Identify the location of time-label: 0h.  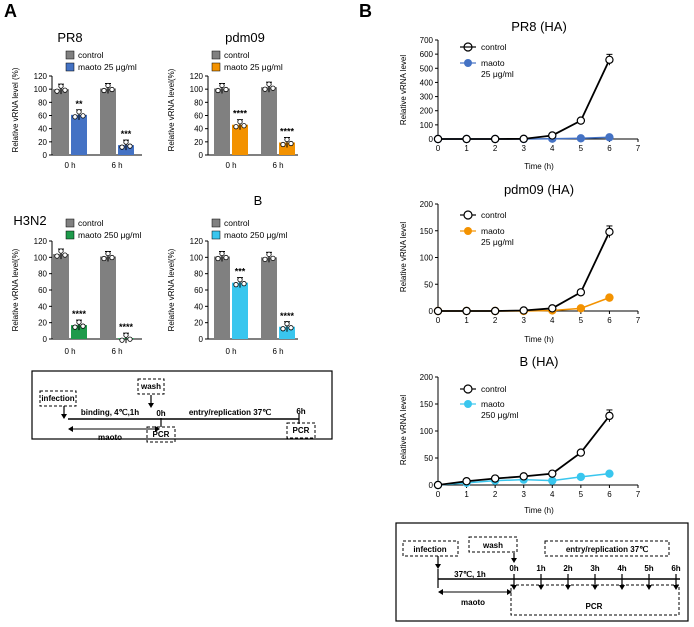
(513, 568).